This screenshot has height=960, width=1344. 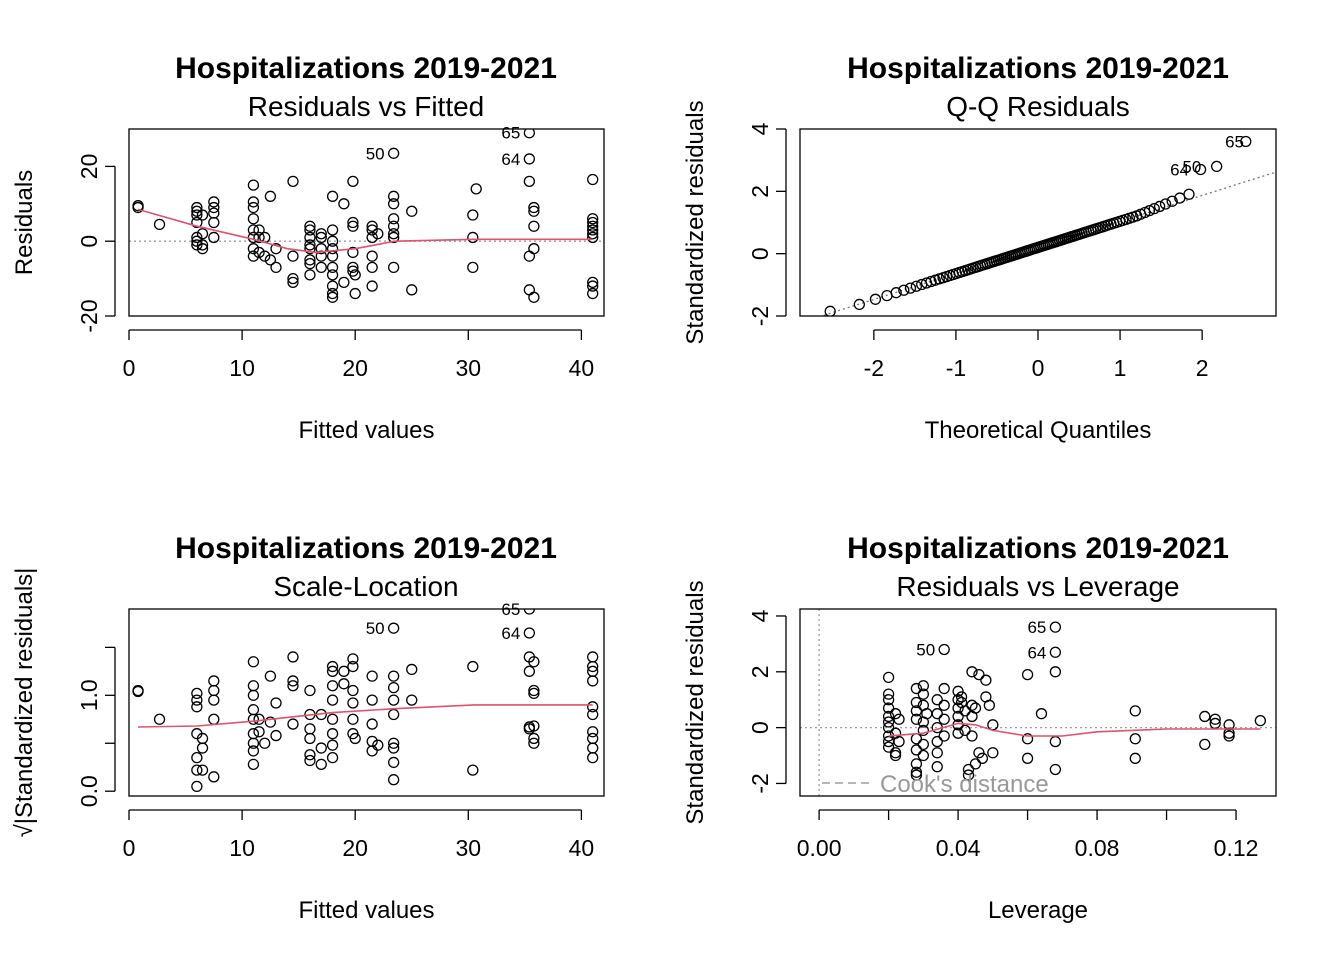 What do you see at coordinates (874, 368) in the screenshot?
I see `x-tick-label: -2` at bounding box center [874, 368].